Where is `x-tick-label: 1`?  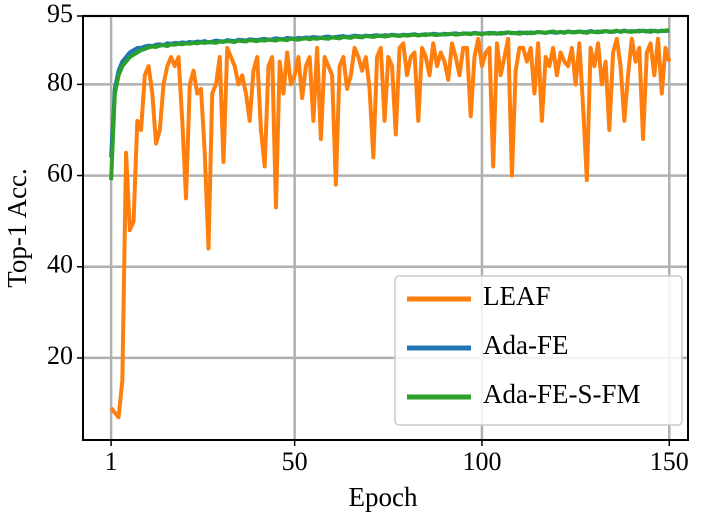 x-tick-label: 1 is located at coordinates (111, 461).